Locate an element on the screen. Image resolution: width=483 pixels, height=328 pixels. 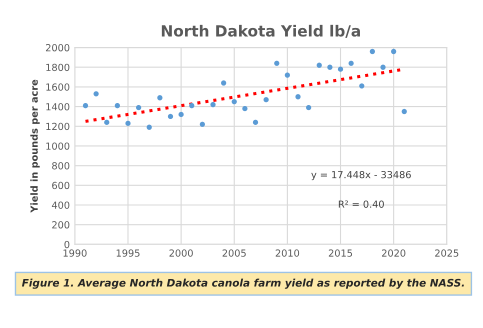
x-tick-label: 2000 is located at coordinates (181, 253).